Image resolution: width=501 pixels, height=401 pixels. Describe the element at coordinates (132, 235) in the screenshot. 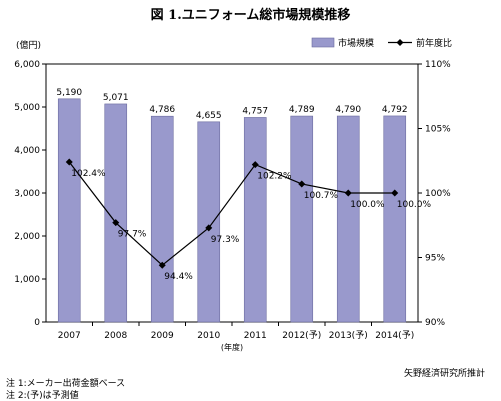

I see `ratio-label: 97.7%` at that location.